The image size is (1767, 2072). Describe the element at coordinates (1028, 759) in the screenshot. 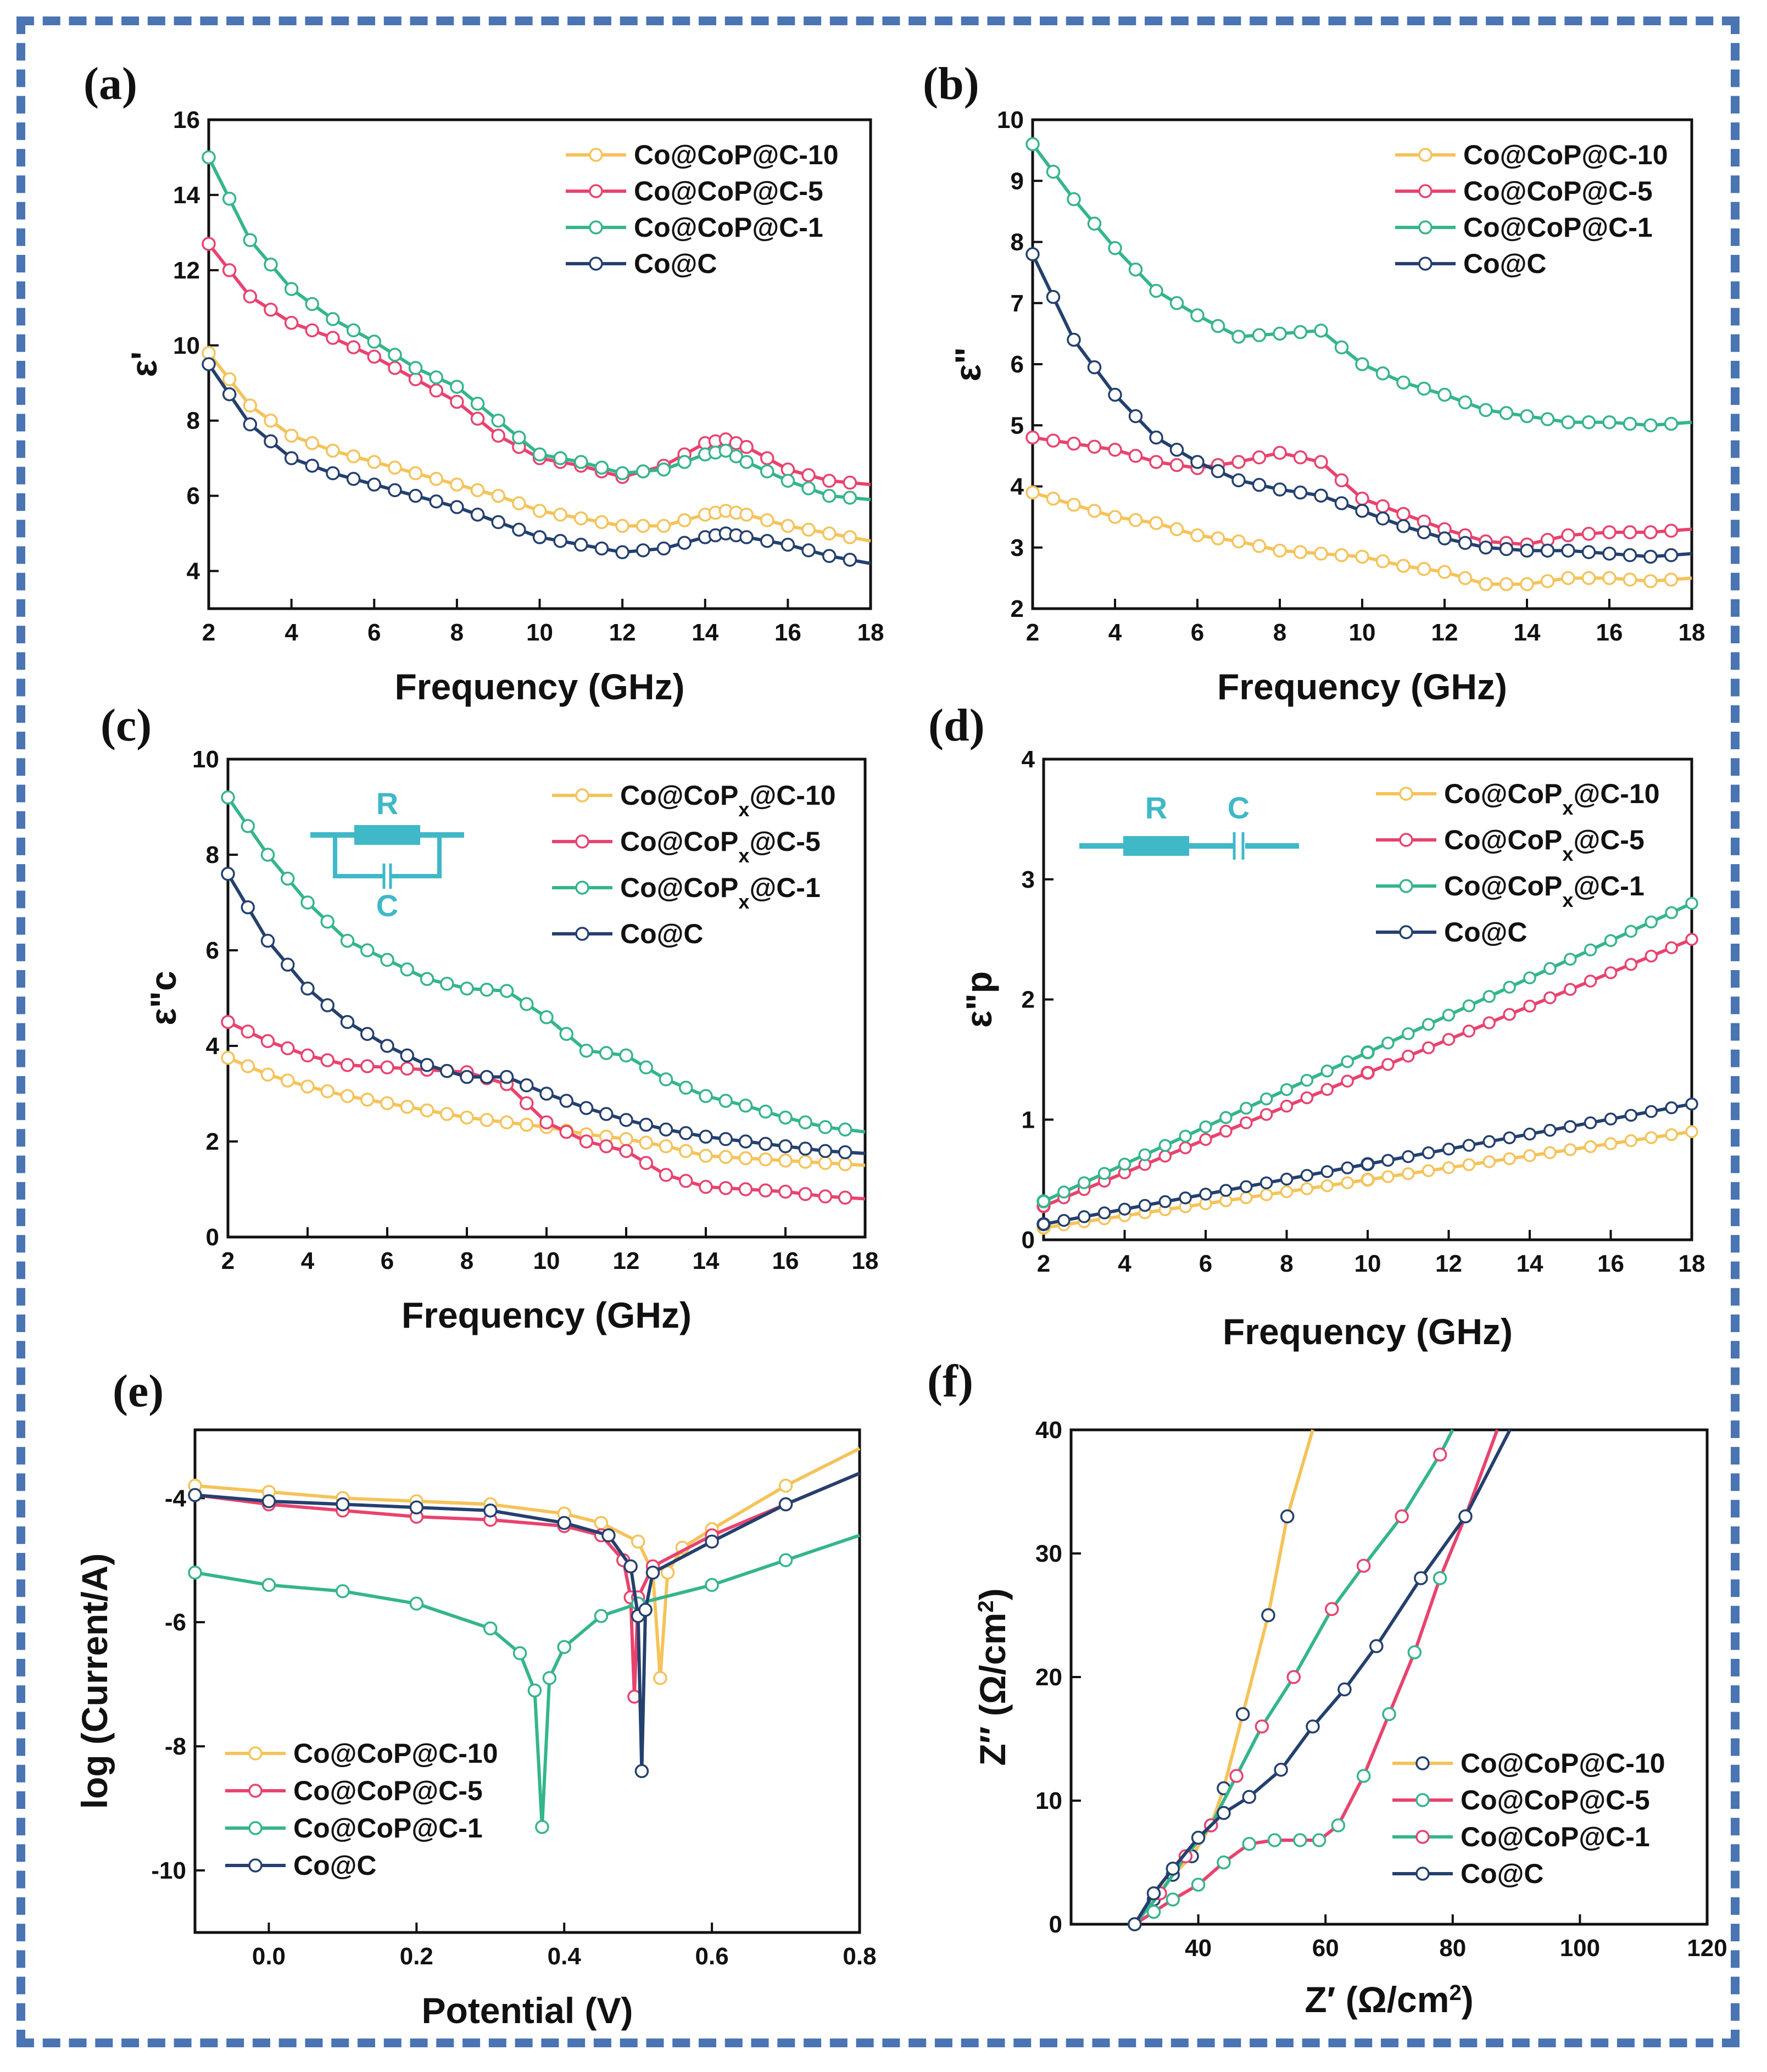

I see `y-tick-label: 4` at that location.